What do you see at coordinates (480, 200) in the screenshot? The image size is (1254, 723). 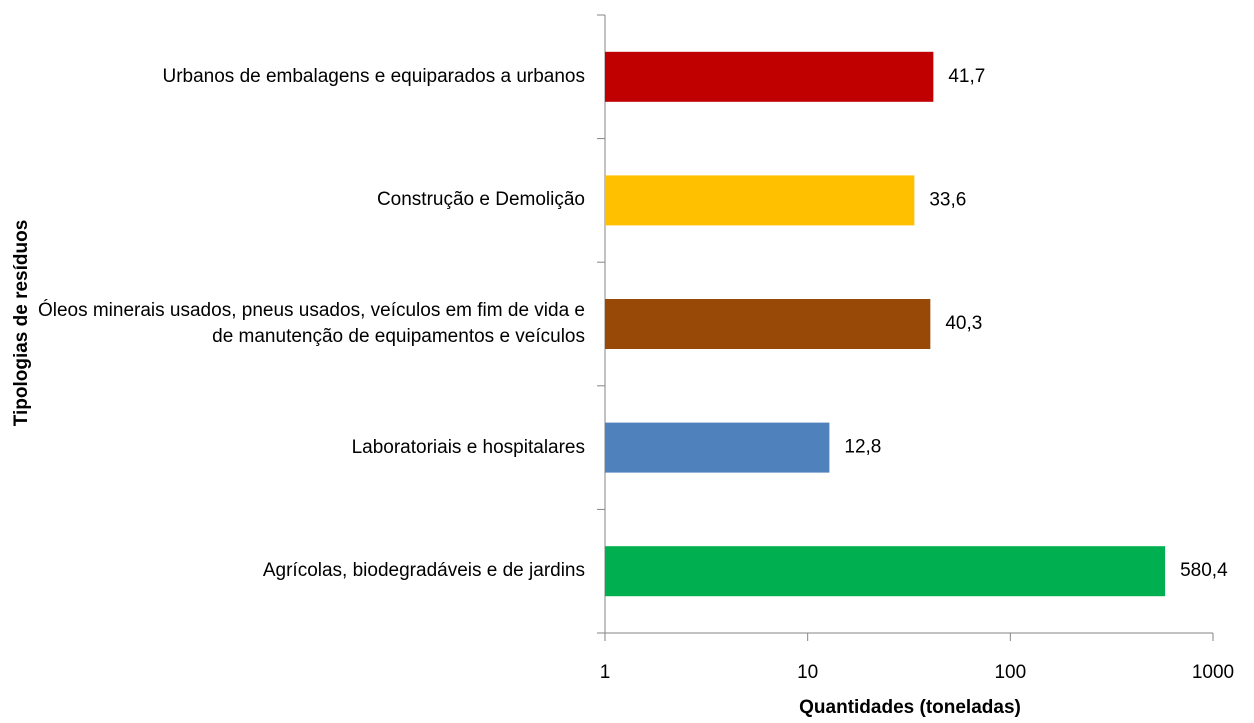 I see `y-tick-label: Construção e Demolição` at bounding box center [480, 200].